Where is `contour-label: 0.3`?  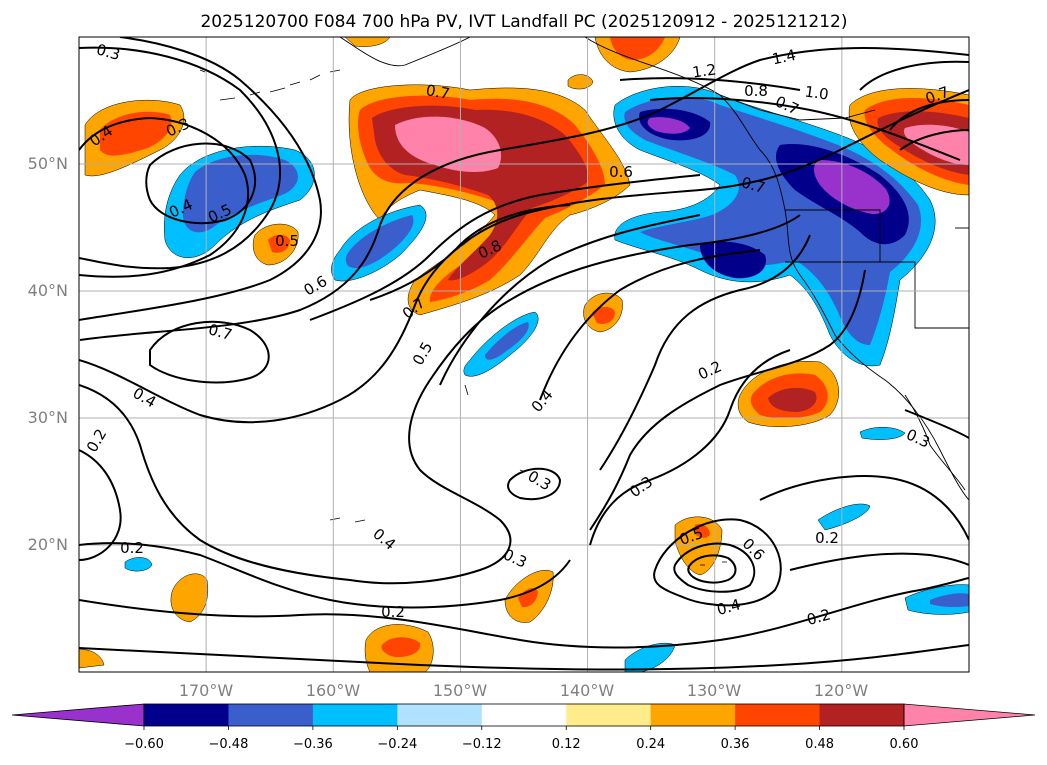 contour-label: 0.3 is located at coordinates (108, 52).